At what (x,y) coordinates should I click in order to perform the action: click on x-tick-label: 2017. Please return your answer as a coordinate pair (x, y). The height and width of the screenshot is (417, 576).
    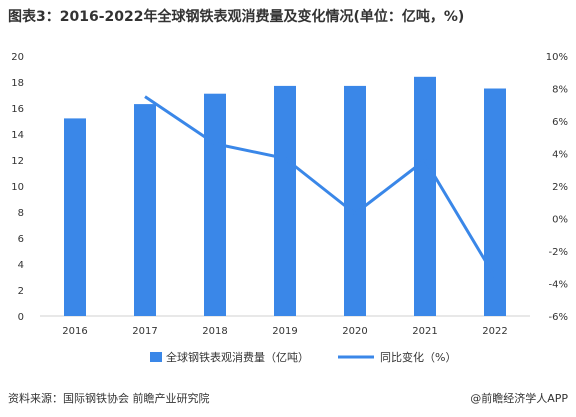
    Looking at the image, I should click on (144, 331).